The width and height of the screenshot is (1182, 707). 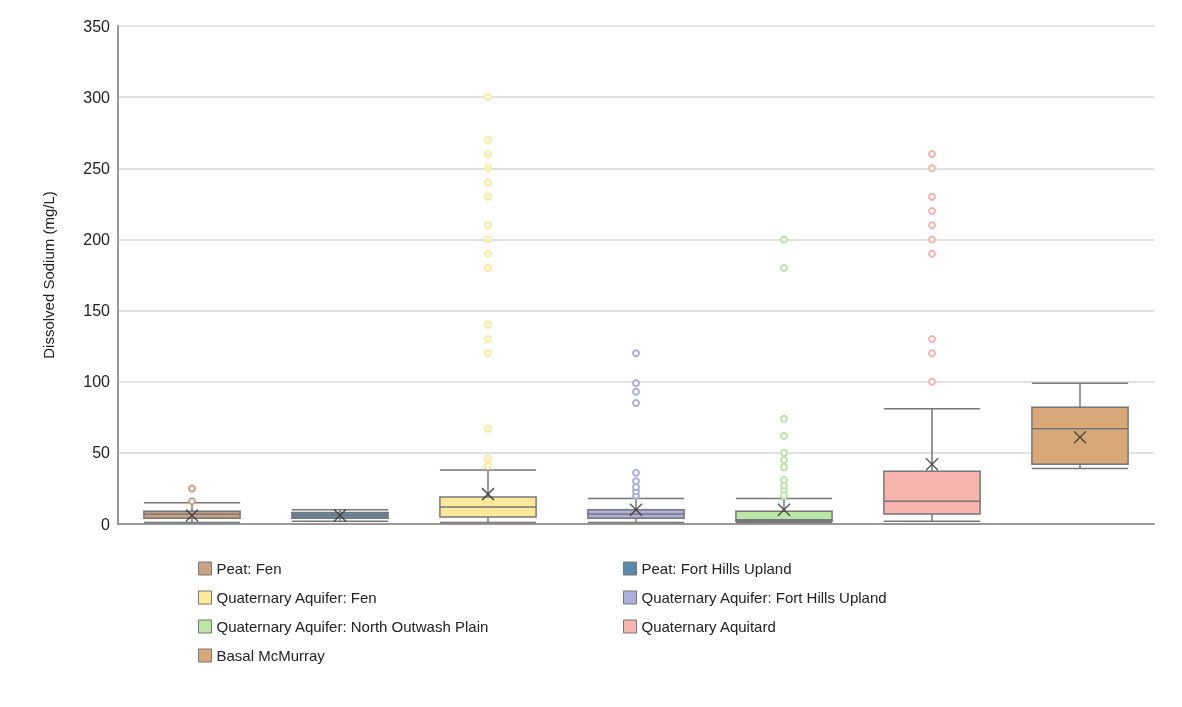 I want to click on legend-label: Quaternary Aquitard, so click(x=708, y=626).